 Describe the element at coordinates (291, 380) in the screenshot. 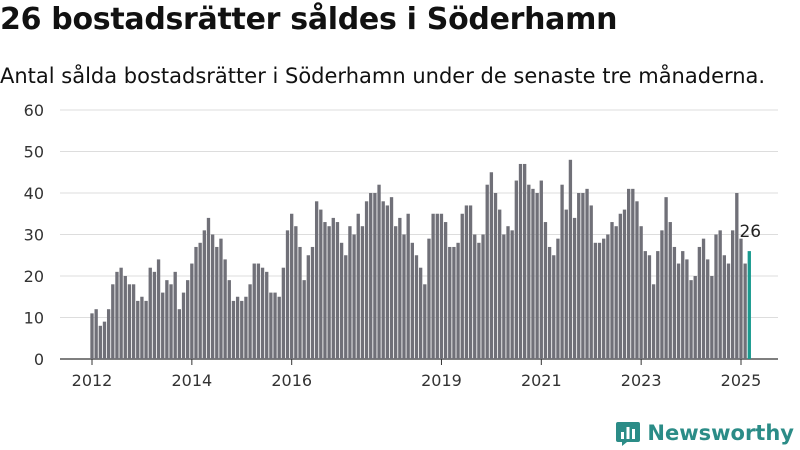

I see `x-tick-label: 2016` at that location.